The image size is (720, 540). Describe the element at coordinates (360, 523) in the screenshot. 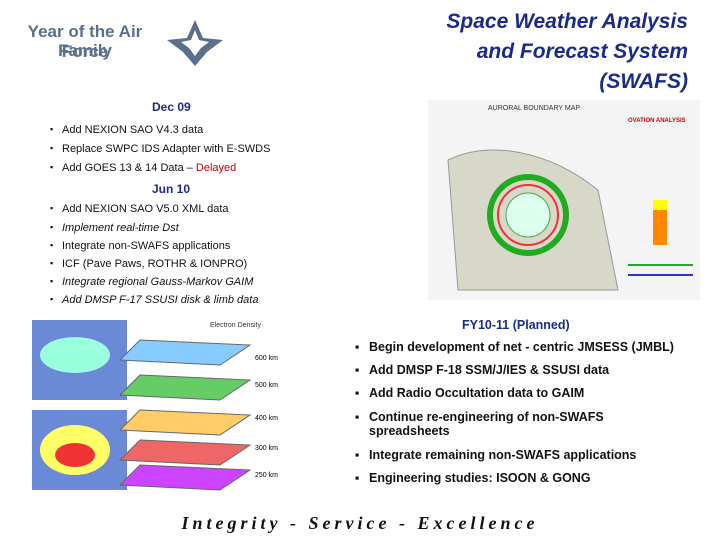

I see `footer: Integrity - Service - Excellence` at that location.